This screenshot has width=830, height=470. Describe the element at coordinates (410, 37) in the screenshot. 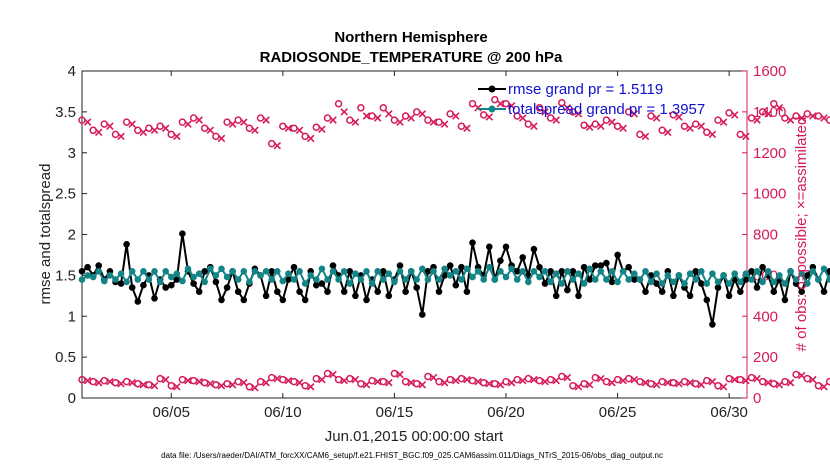

I see `chart-title: Northern Hemisphere` at that location.